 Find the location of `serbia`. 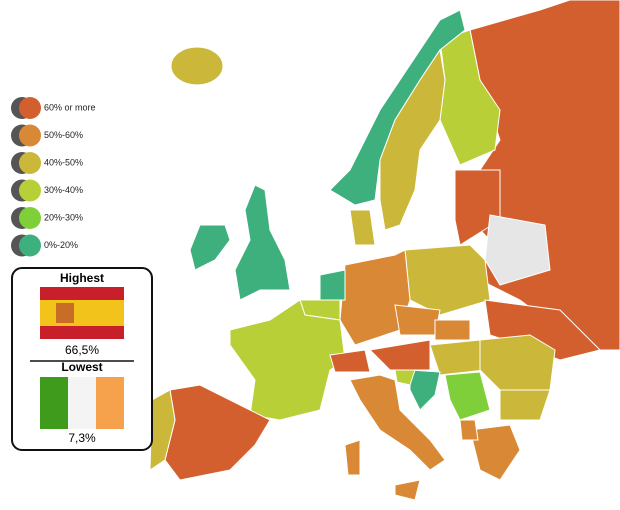

serbia is located at coordinates (467, 396).